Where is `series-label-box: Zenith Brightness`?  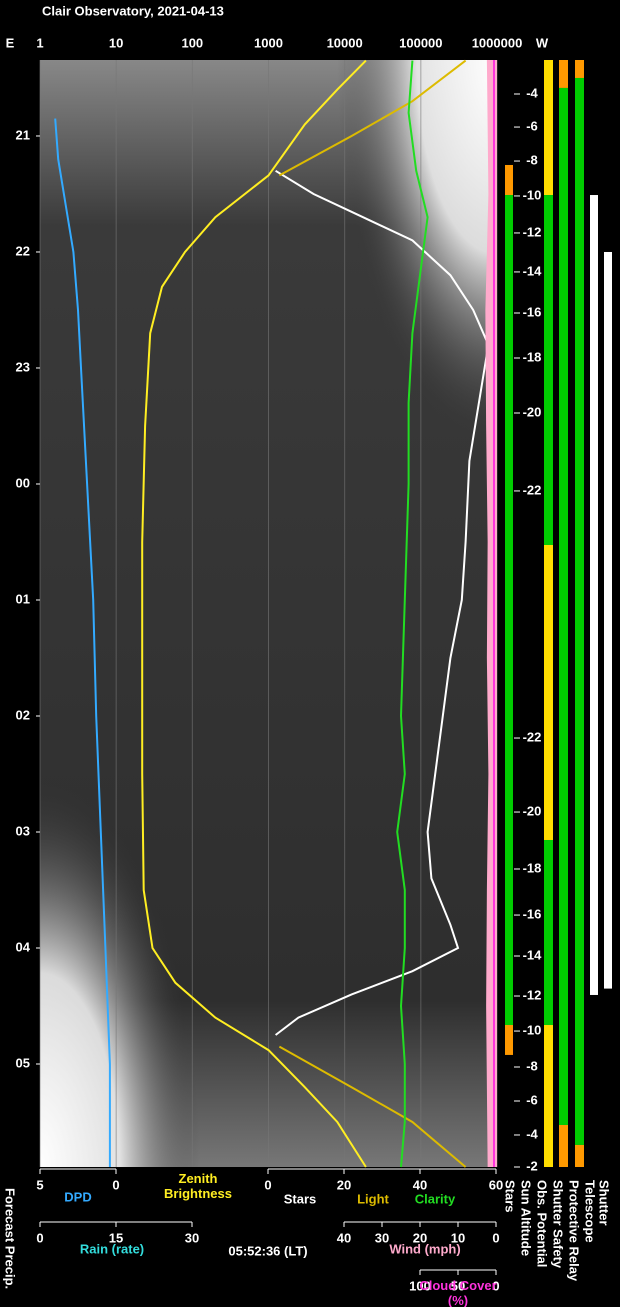
series-label-box: Zenith Brightness is located at coordinates (198, 1186).